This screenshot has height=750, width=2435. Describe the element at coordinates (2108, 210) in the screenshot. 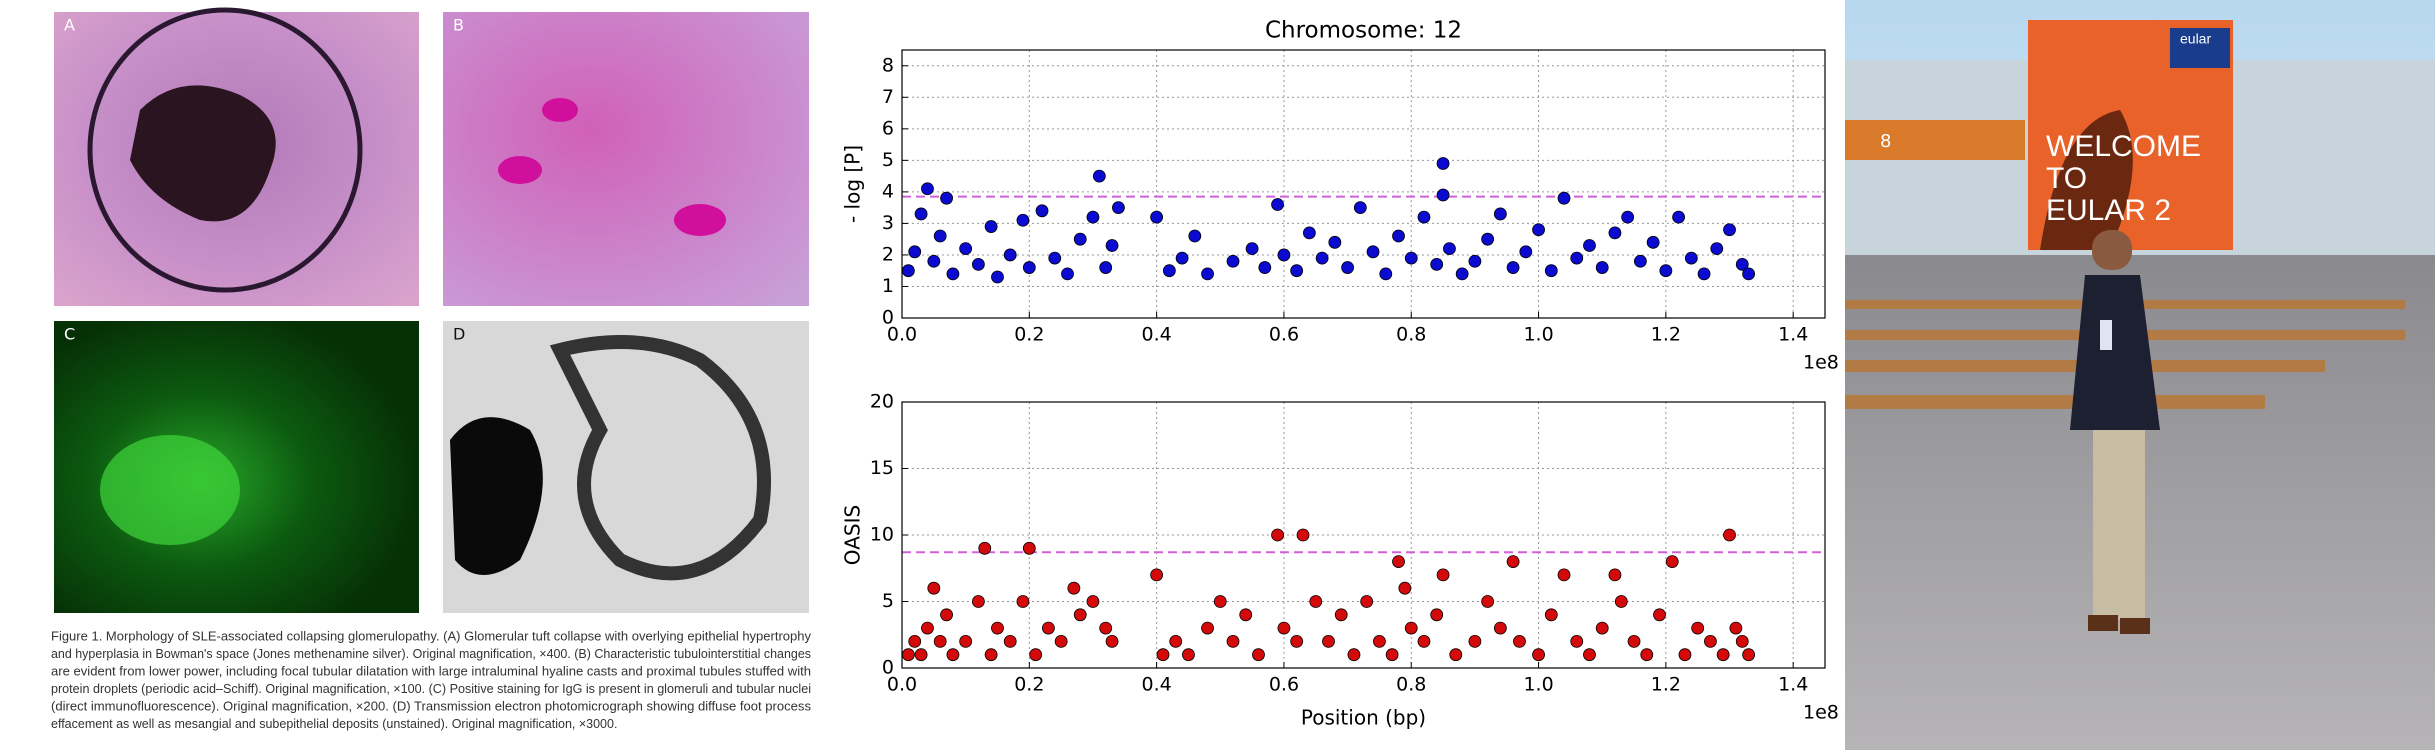

I see `sign-line: EULAR 2` at that location.